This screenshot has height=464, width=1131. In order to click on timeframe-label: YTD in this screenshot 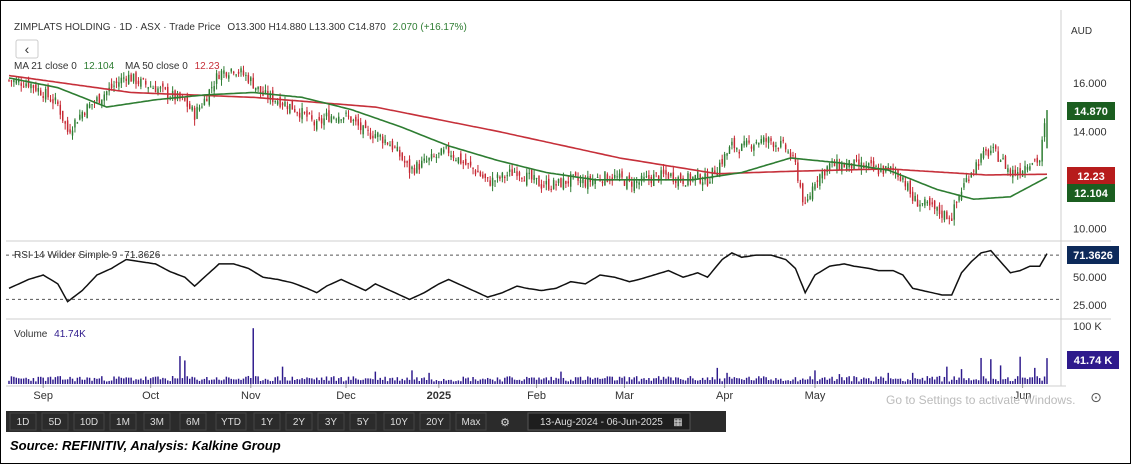, I will do `click(231, 422)`.